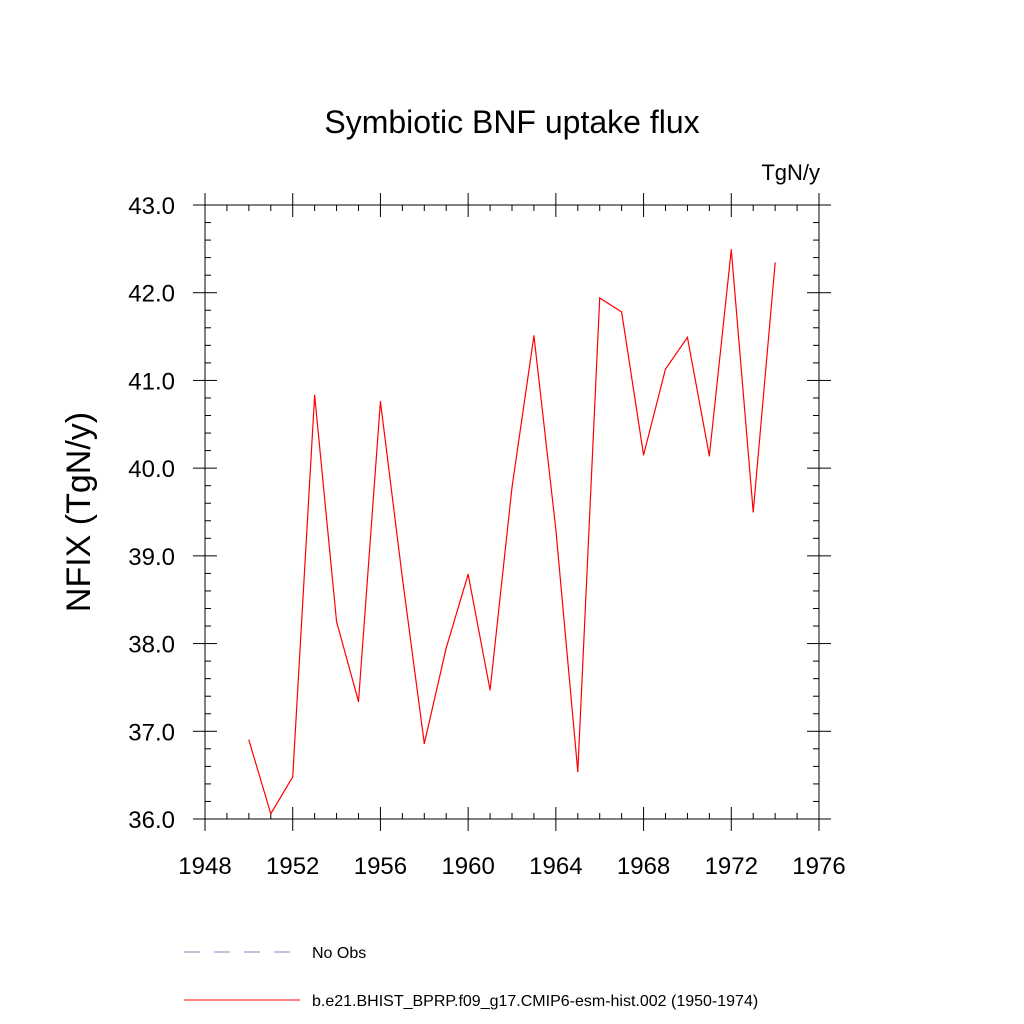 This screenshot has height=1024, width=1024. I want to click on y-tick-label: 37.0, so click(151, 732).